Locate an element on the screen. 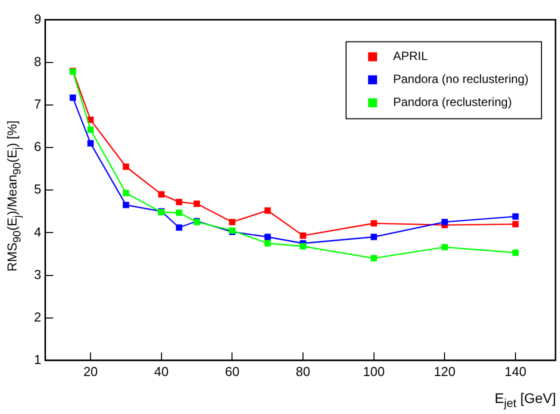 The image size is (560, 414). x-tick-label: 100 is located at coordinates (373, 371).